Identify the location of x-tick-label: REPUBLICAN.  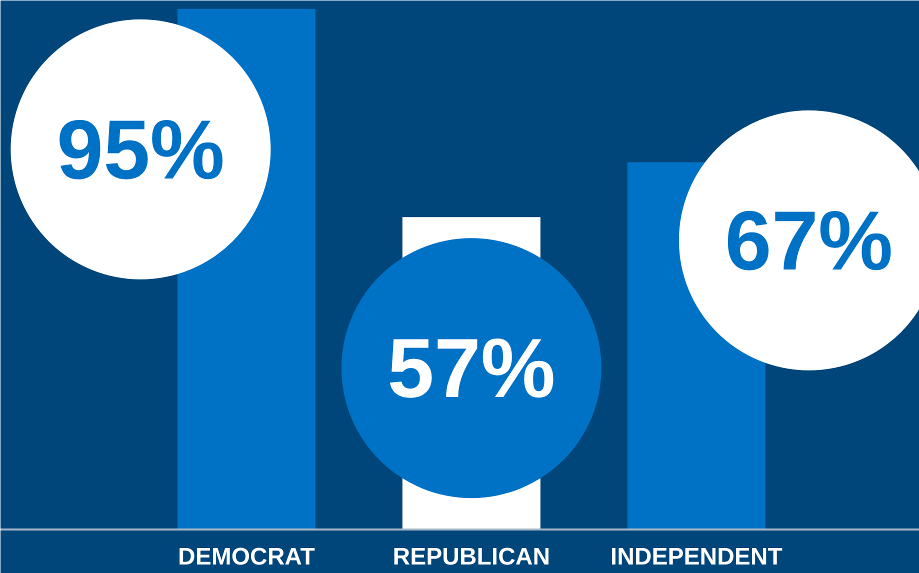
(471, 557).